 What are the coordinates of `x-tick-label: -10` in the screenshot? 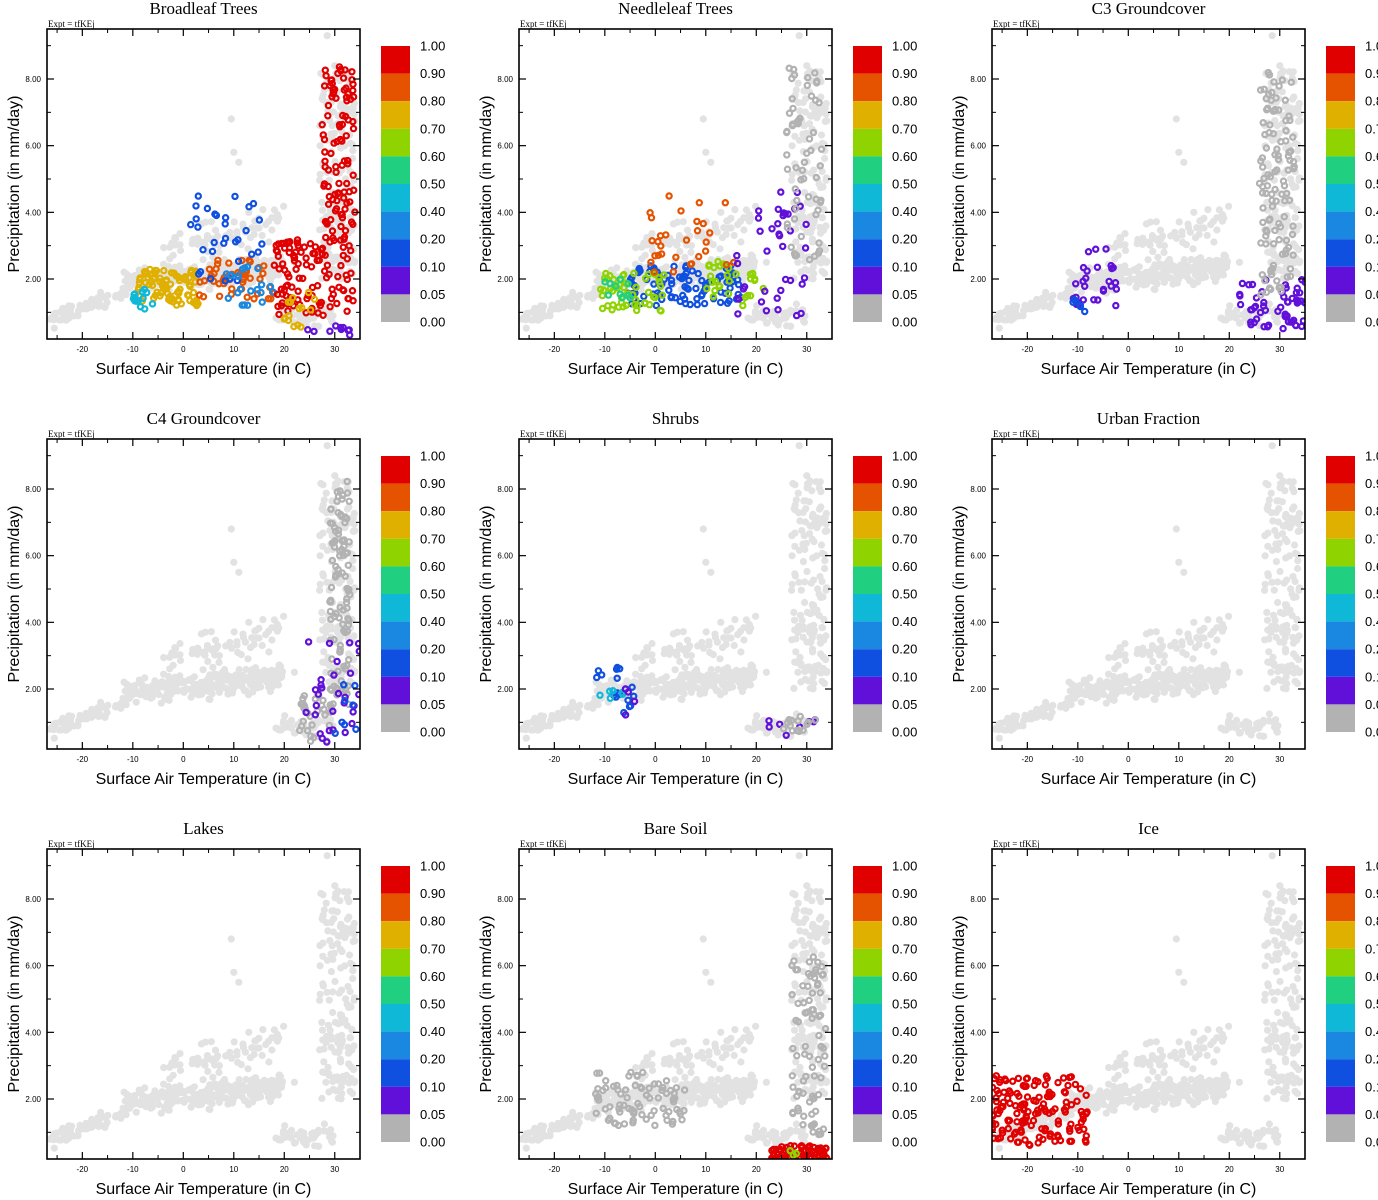 It's located at (605, 759).